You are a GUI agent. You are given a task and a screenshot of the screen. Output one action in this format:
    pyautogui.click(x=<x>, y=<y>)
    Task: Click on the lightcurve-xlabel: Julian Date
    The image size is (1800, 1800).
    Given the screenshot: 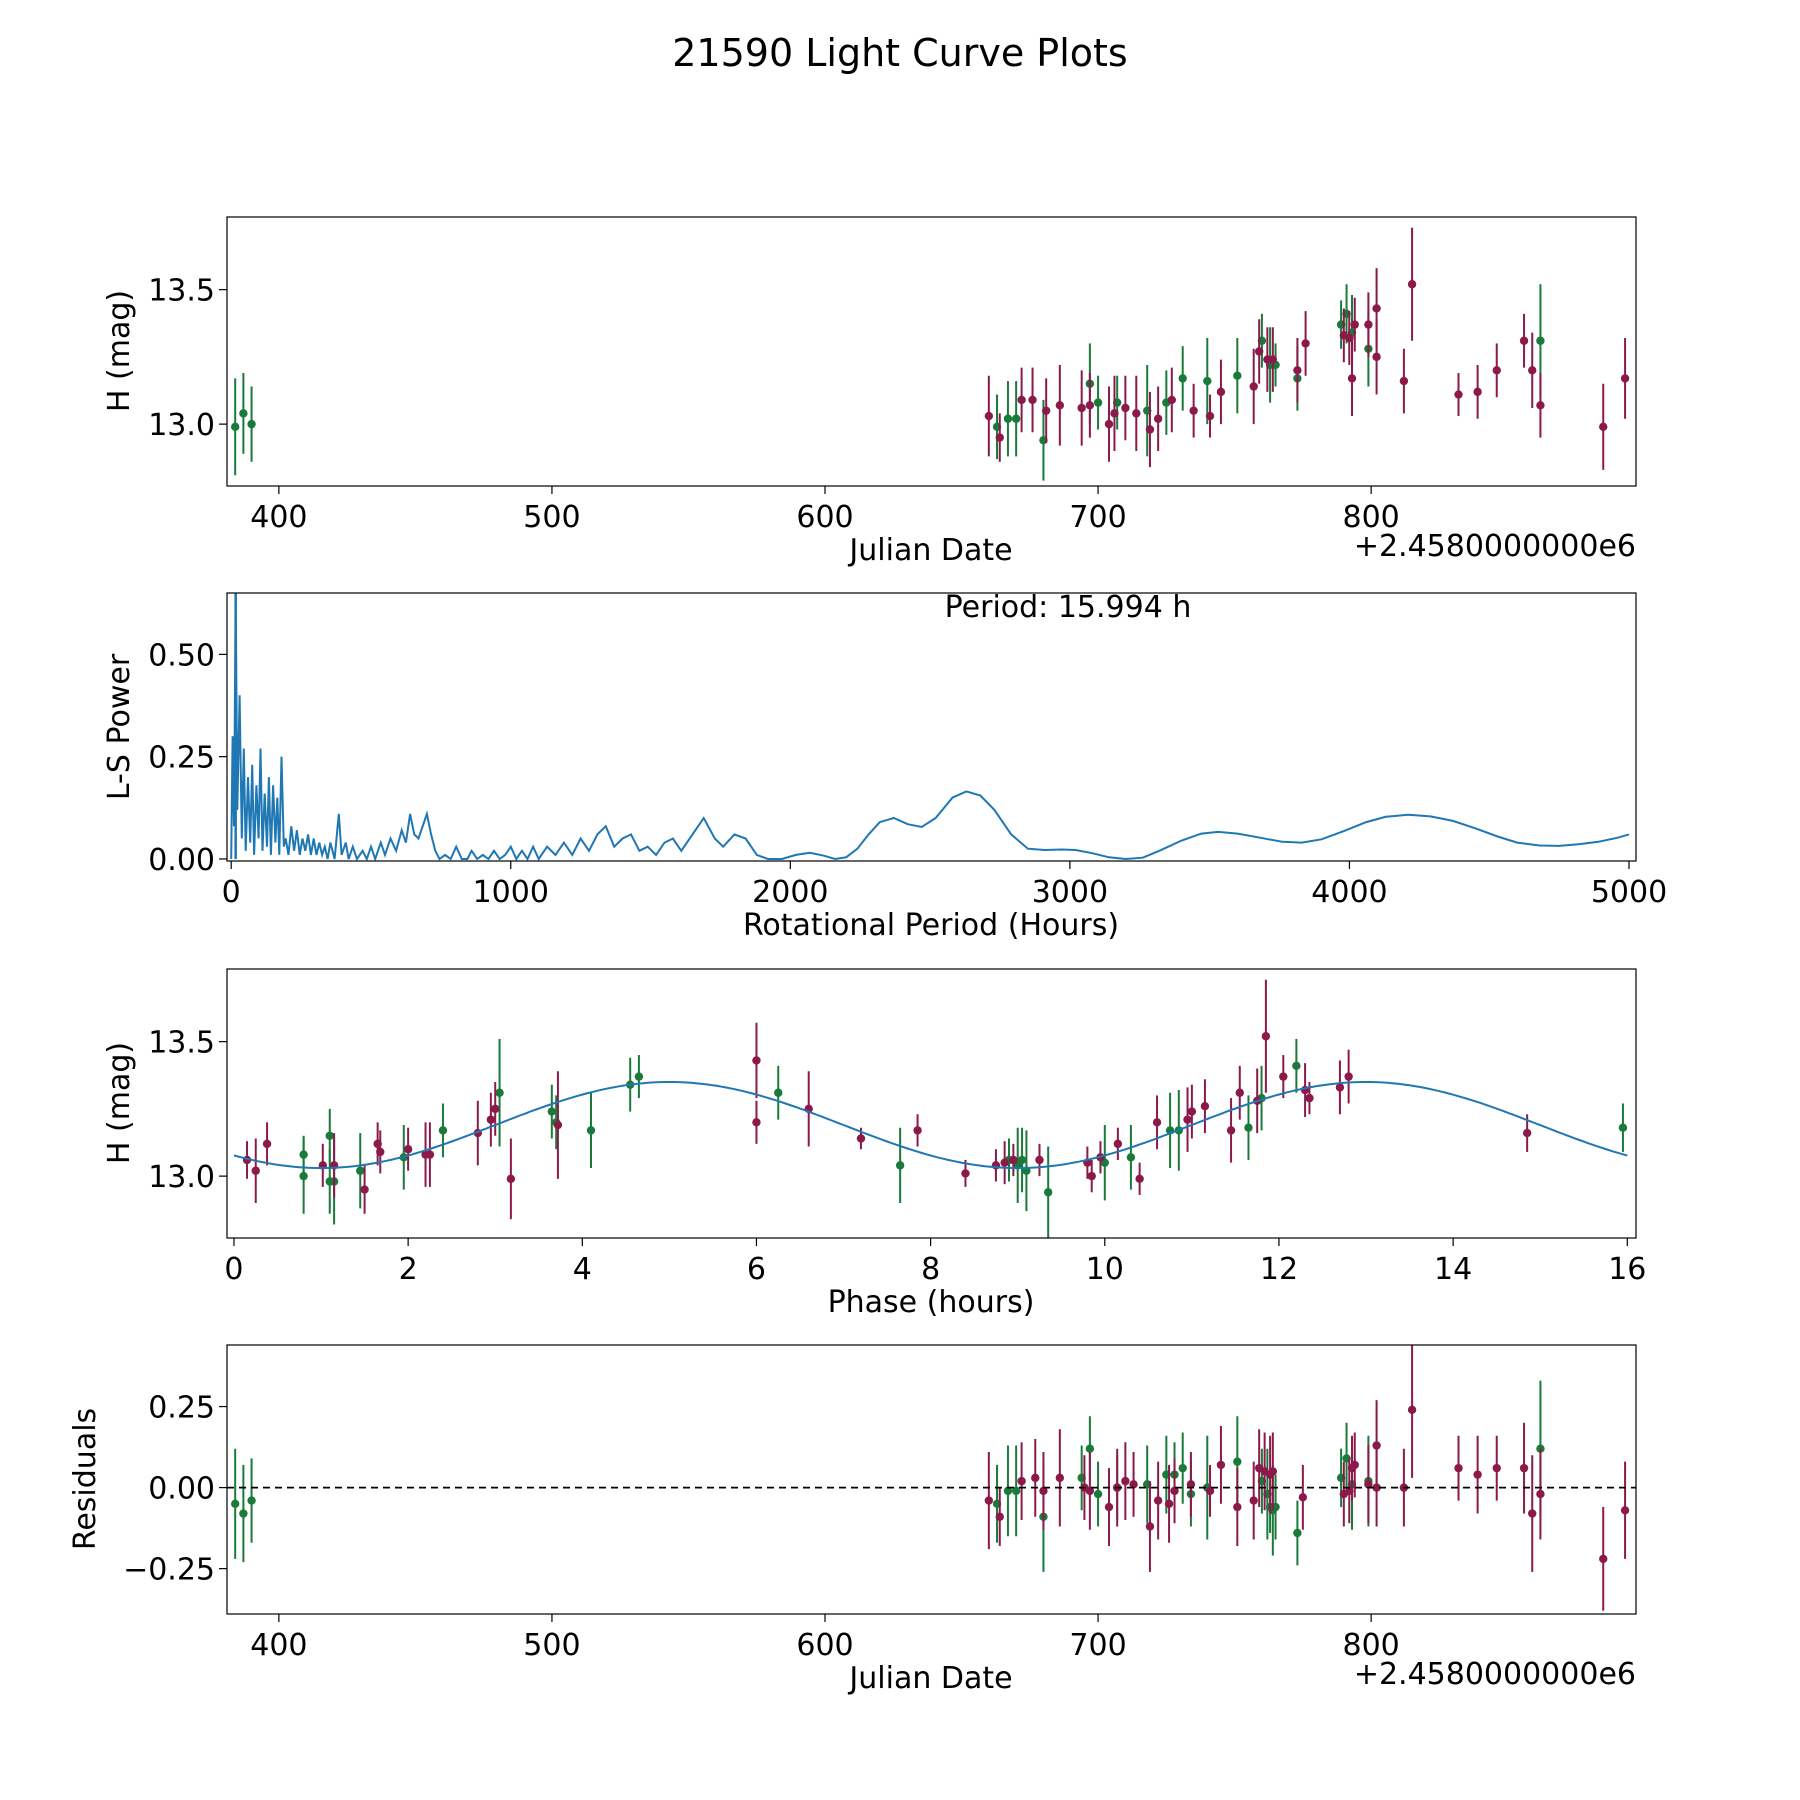 What is the action you would take?
    pyautogui.click(x=929, y=550)
    